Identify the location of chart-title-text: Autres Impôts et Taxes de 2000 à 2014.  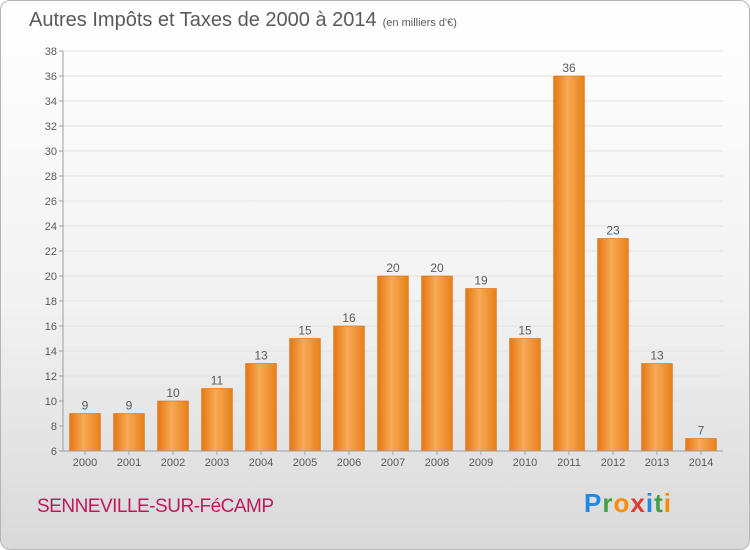
(203, 20).